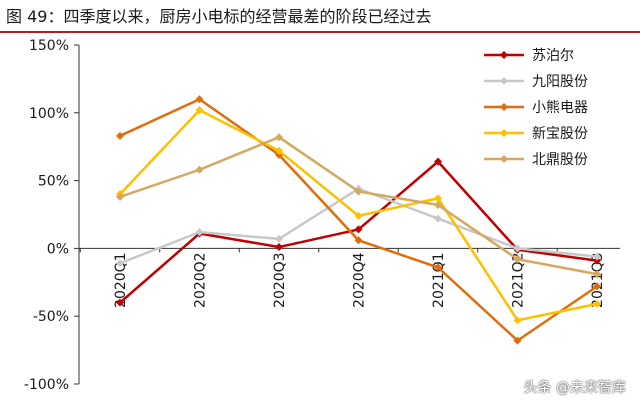 This screenshot has width=640, height=405. What do you see at coordinates (49, 46) in the screenshot?
I see `y-tick-label: 150%` at bounding box center [49, 46].